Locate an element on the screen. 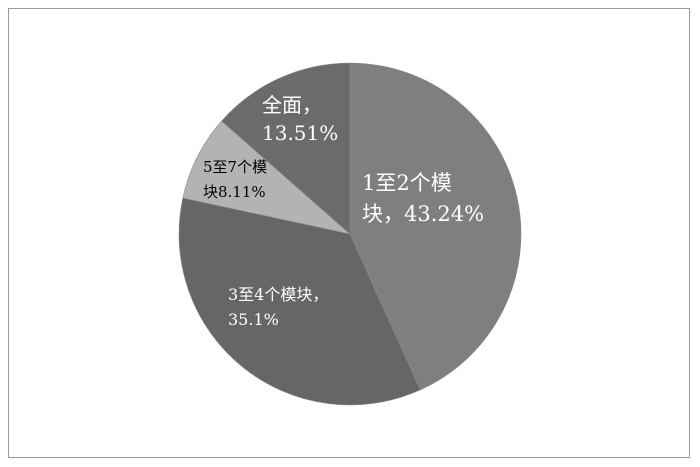 The image size is (700, 467). slice-label-1: 1至2个模块，43.24% is located at coordinates (423, 198).